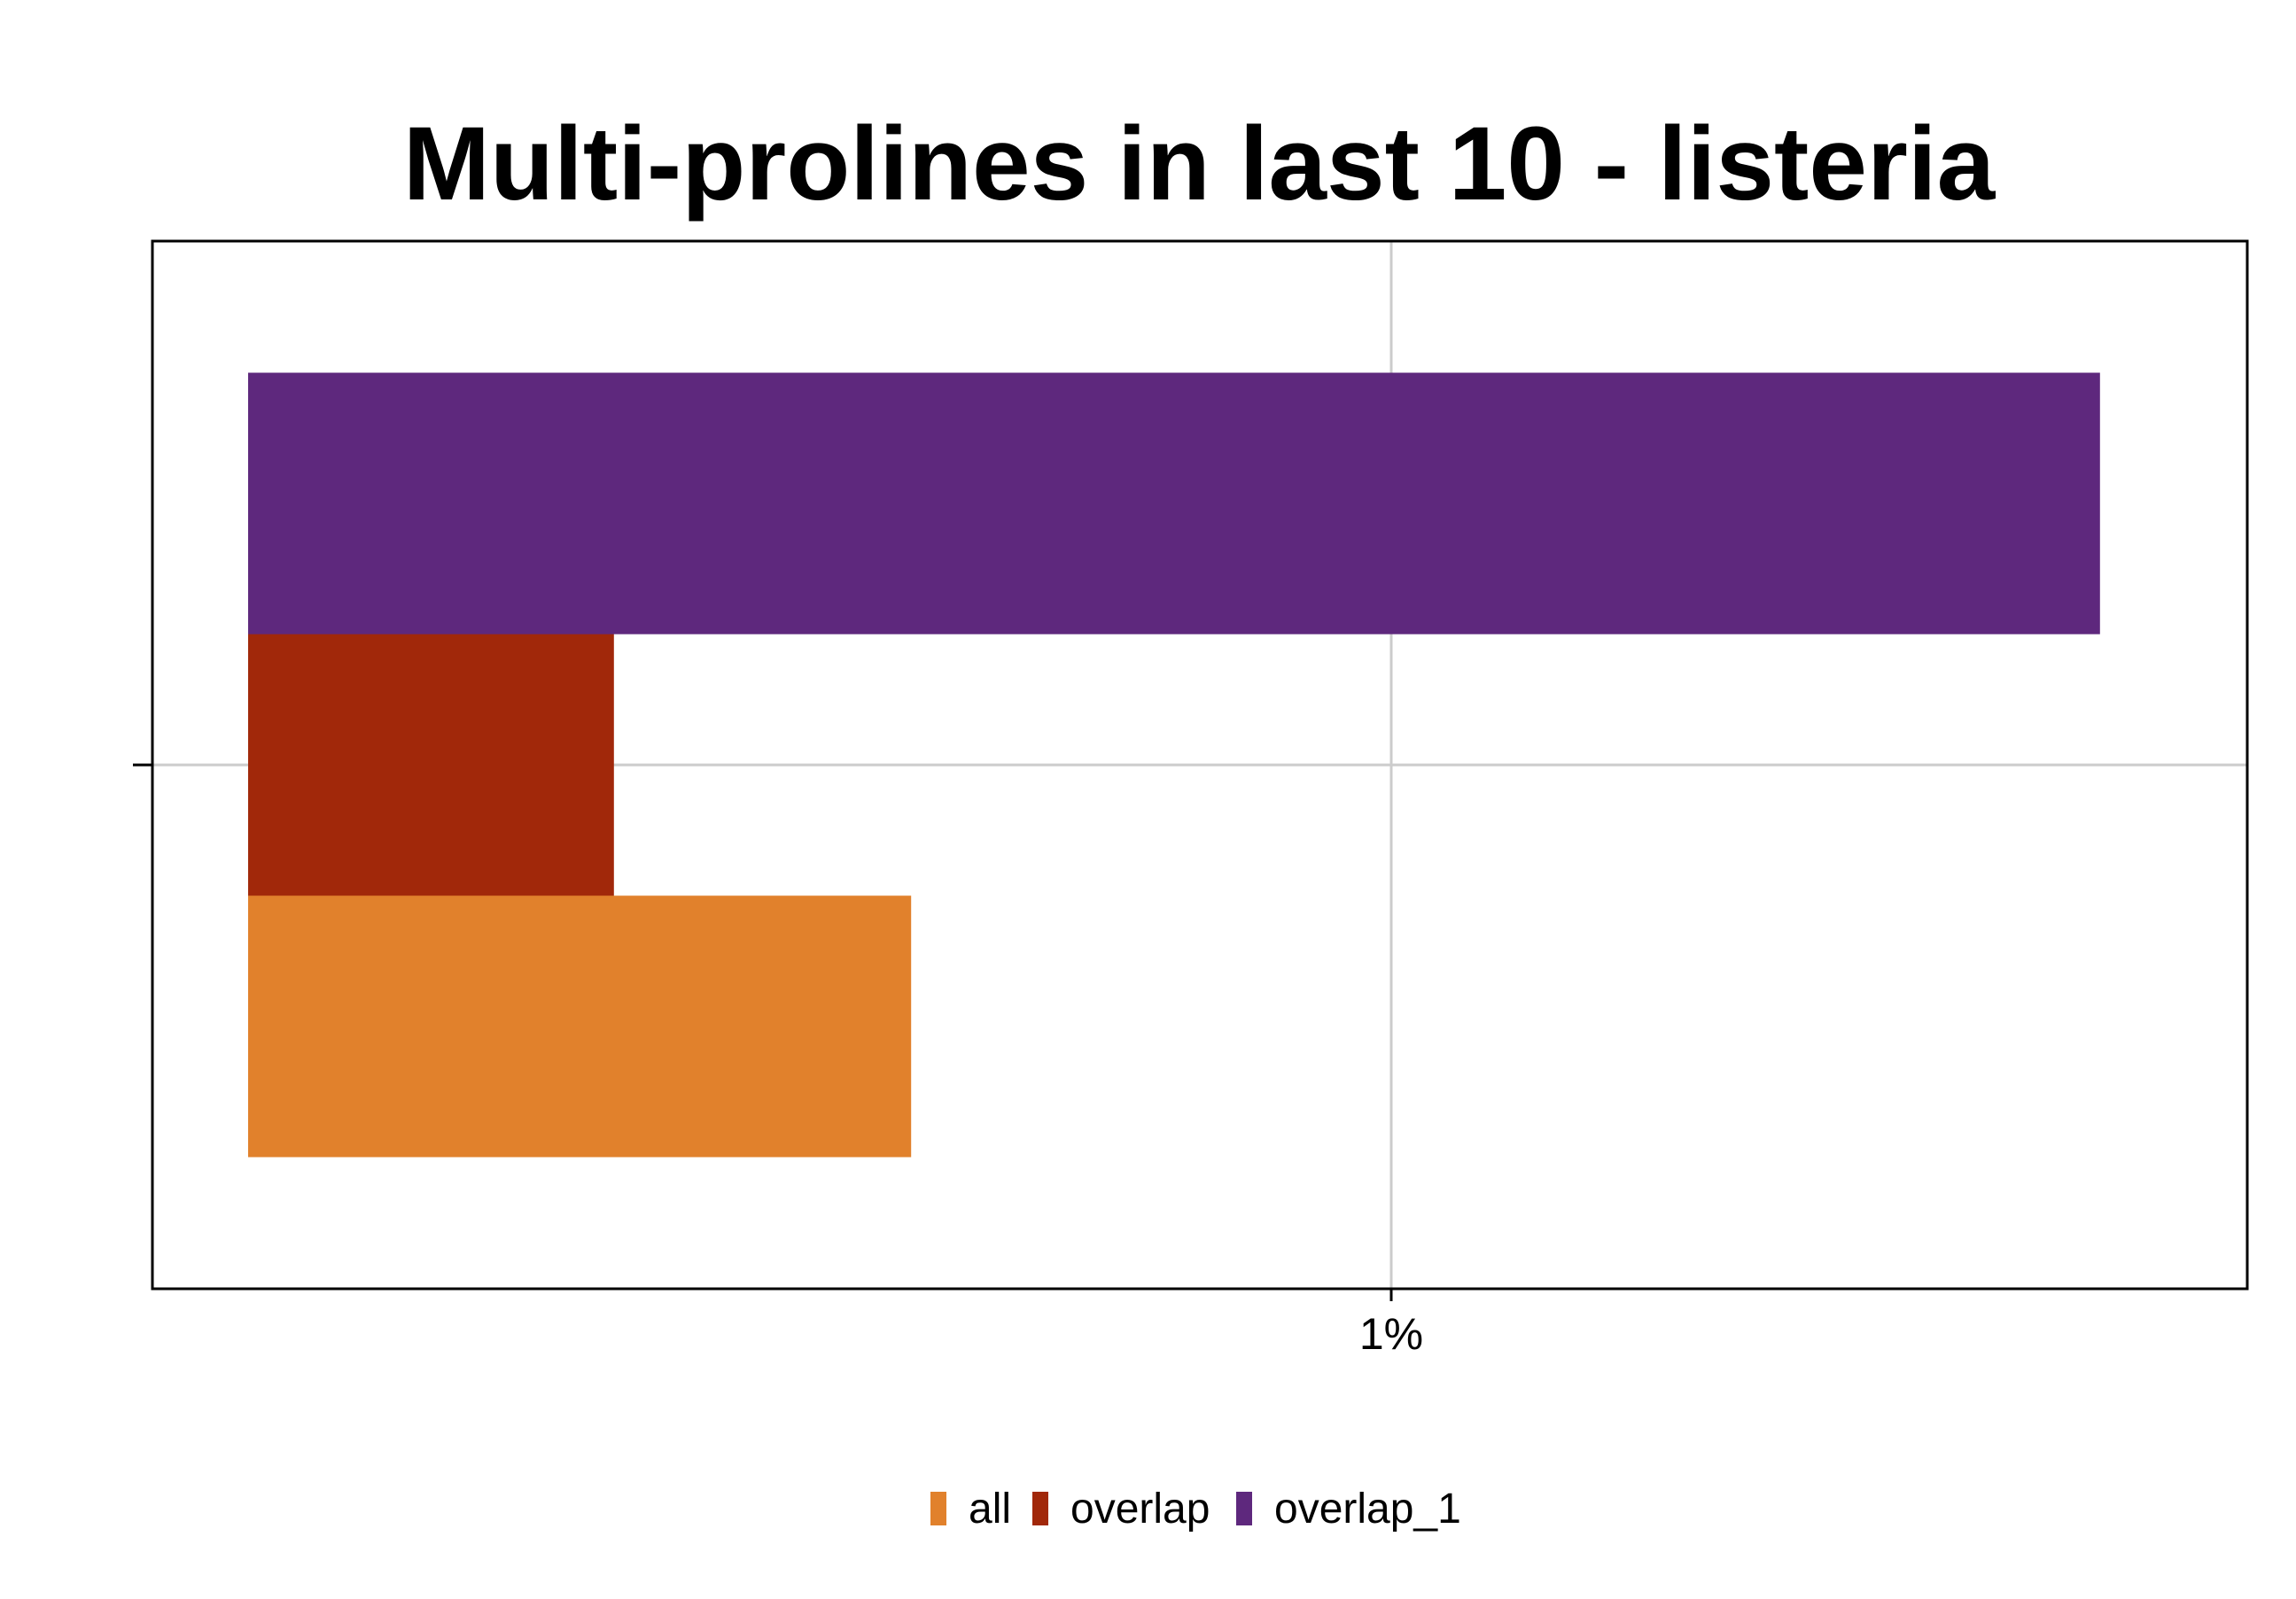  I want to click on legend: all overlap overlap_1, so click(1195, 1509).